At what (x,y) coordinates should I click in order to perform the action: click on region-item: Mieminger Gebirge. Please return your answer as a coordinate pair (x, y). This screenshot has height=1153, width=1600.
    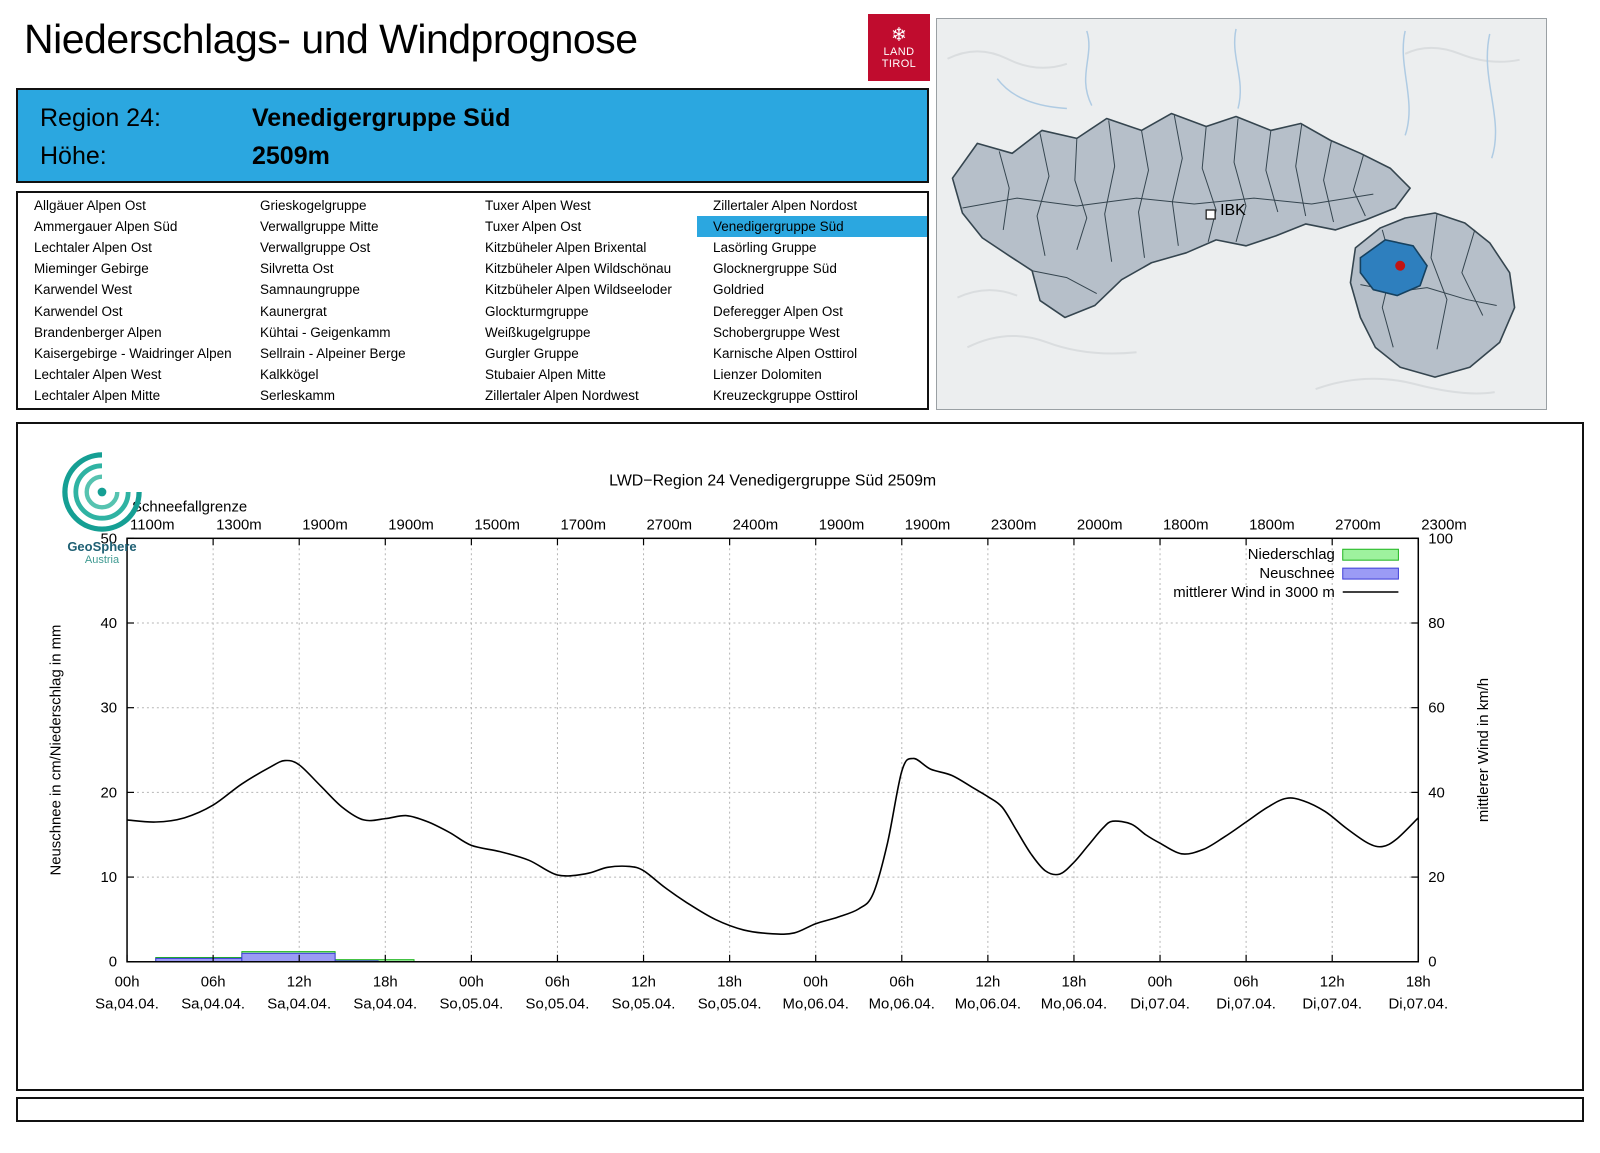
    Looking at the image, I should click on (91, 269).